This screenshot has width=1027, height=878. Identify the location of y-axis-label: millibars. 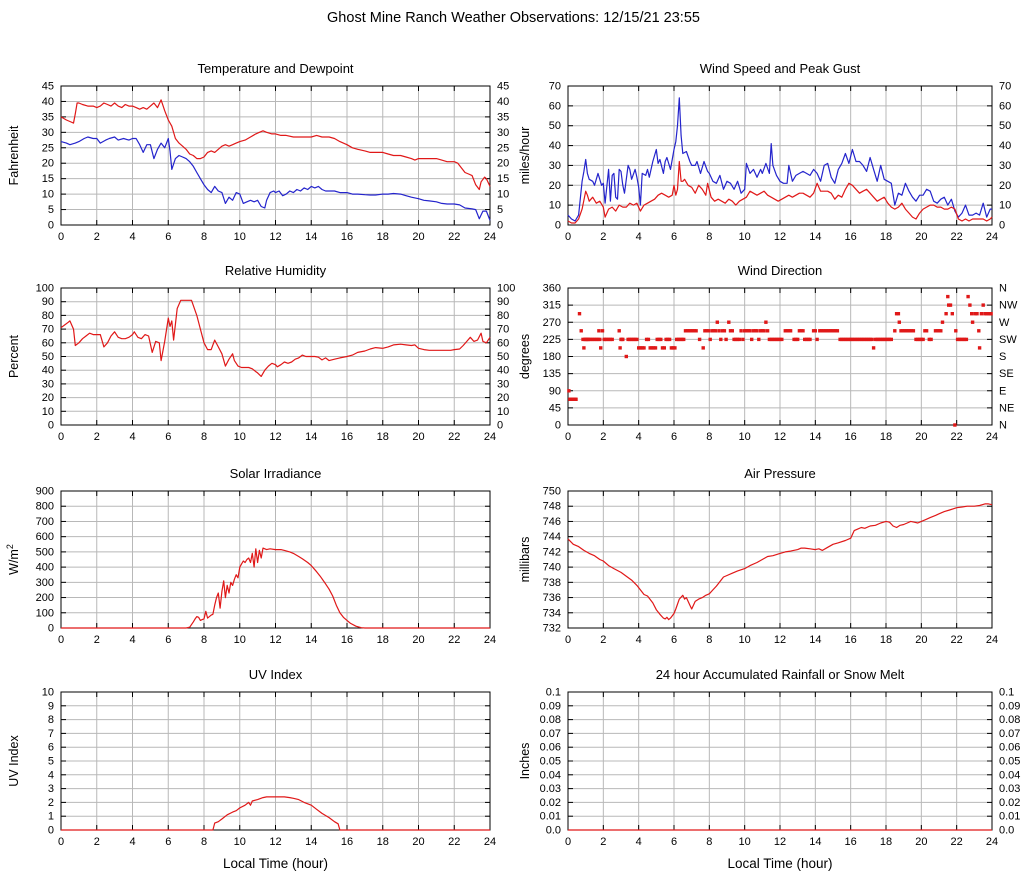
(525, 560).